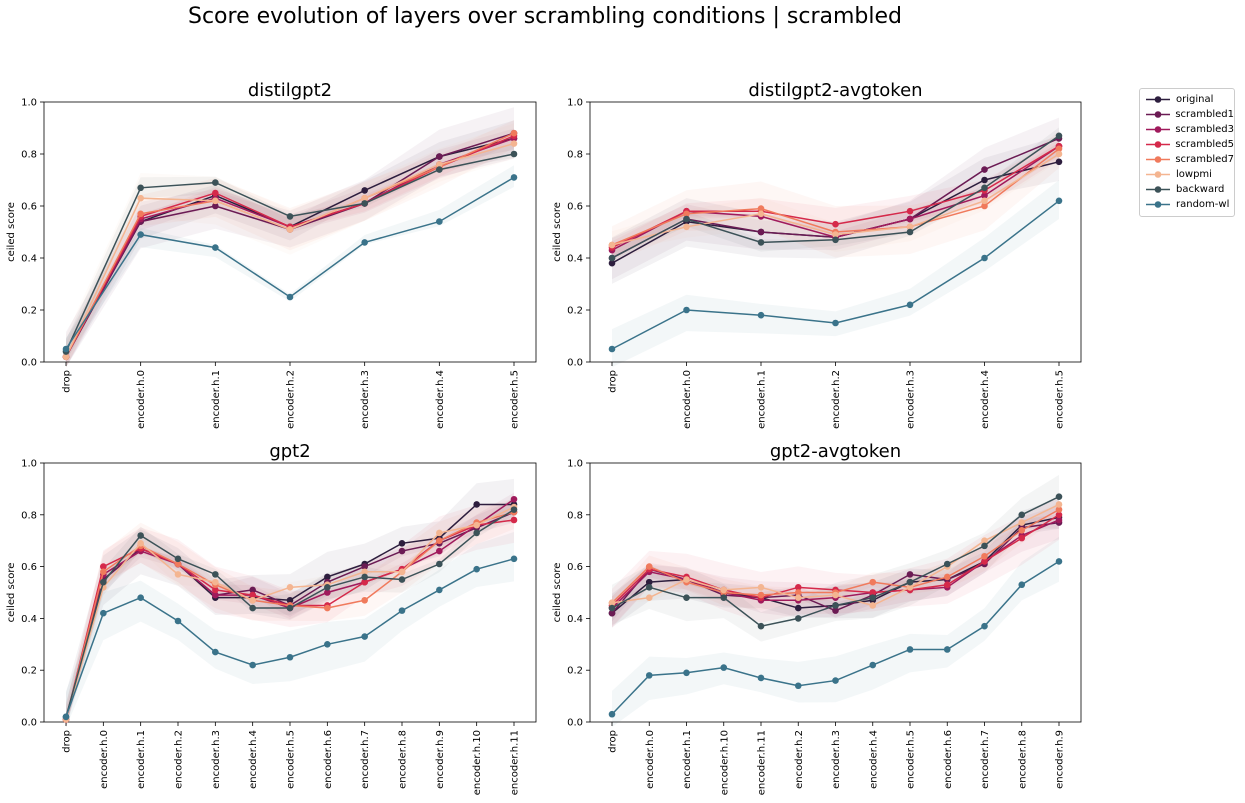  What do you see at coordinates (253, 759) in the screenshot?
I see `x-tick-label: encoder.h.4` at bounding box center [253, 759].